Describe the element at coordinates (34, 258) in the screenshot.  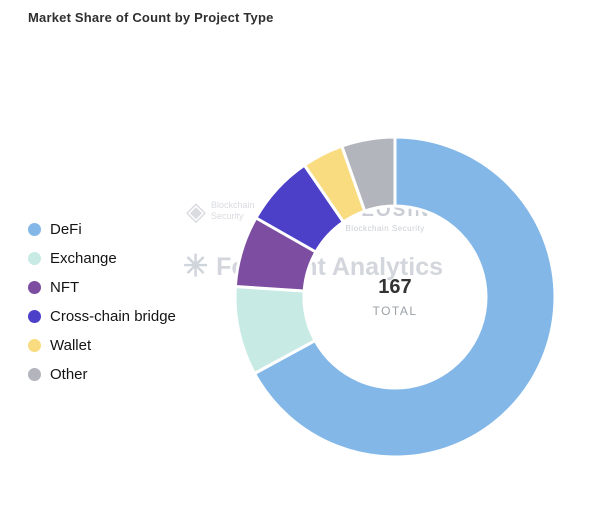
I see `legend-dot-exchange` at that location.